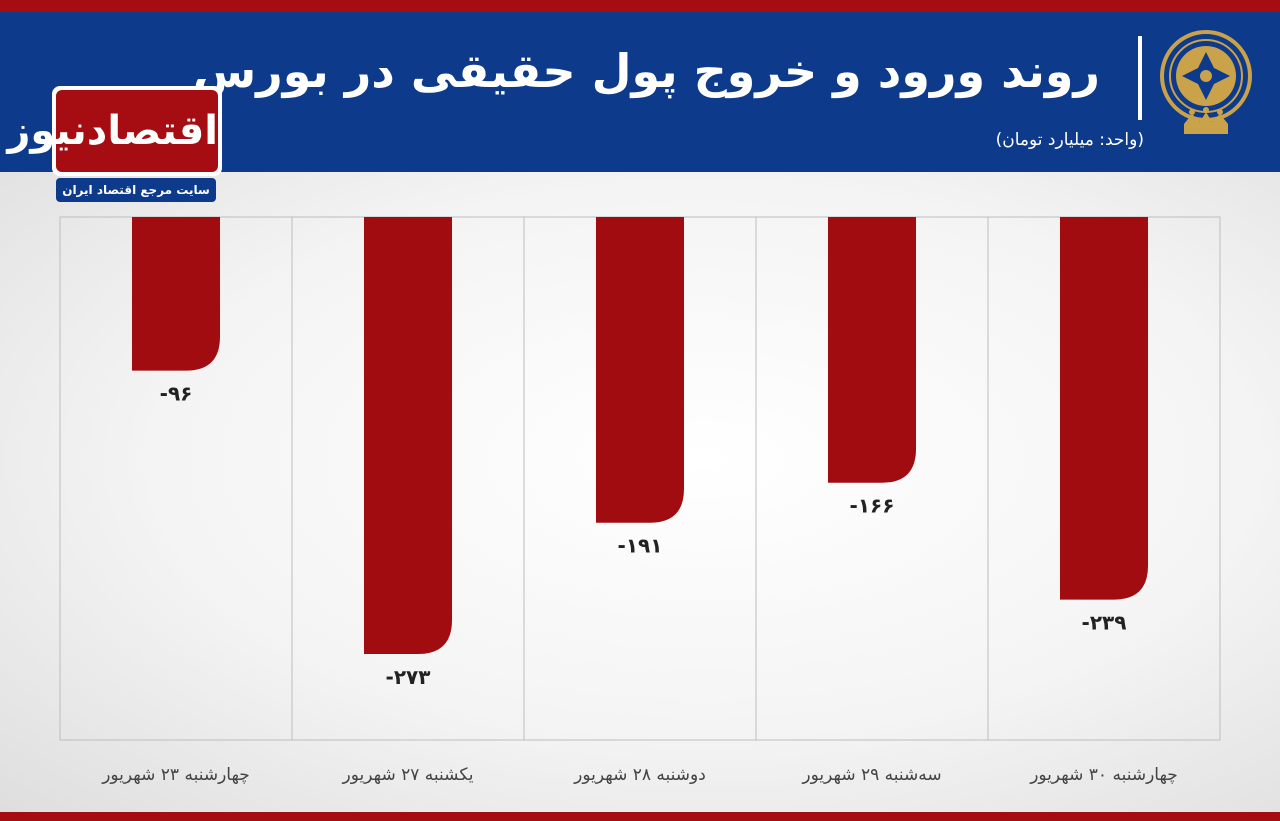 Image resolution: width=1280 pixels, height=821 pixels. I want to click on page-title: روند ورود و خروج پول حقیقی در بورس, so click(646, 71).